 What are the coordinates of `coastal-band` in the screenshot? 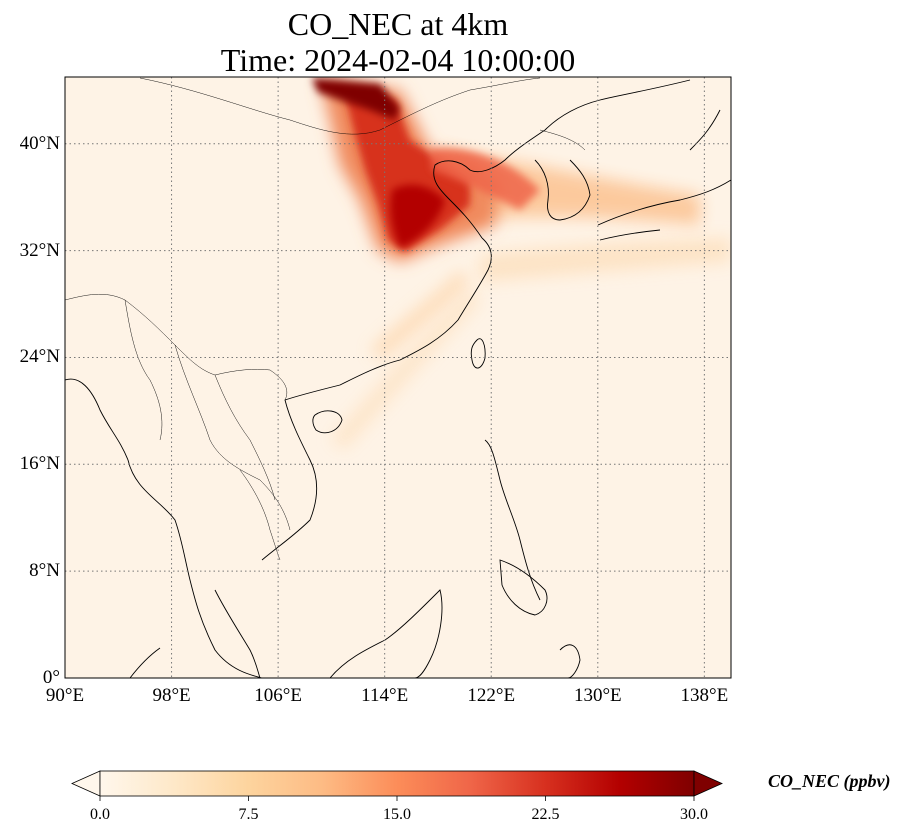 It's located at (420, 315).